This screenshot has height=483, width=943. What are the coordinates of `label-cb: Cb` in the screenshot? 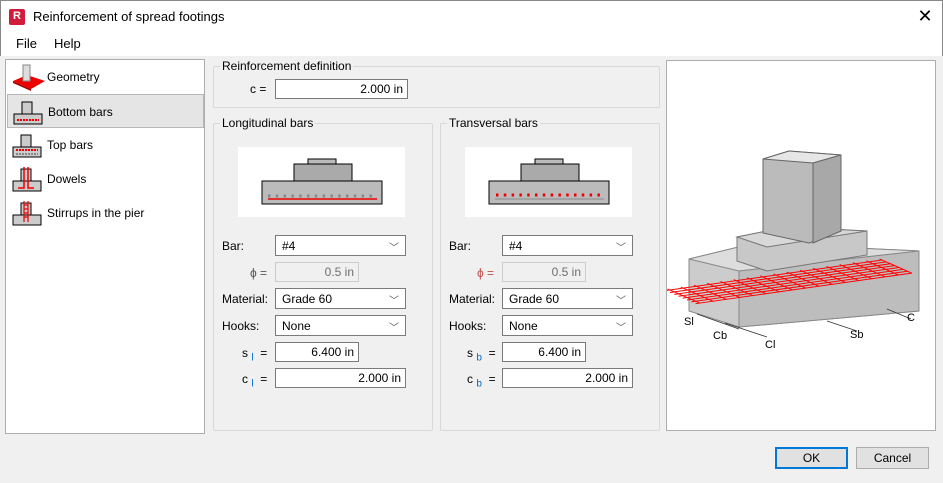 It's located at (720, 336).